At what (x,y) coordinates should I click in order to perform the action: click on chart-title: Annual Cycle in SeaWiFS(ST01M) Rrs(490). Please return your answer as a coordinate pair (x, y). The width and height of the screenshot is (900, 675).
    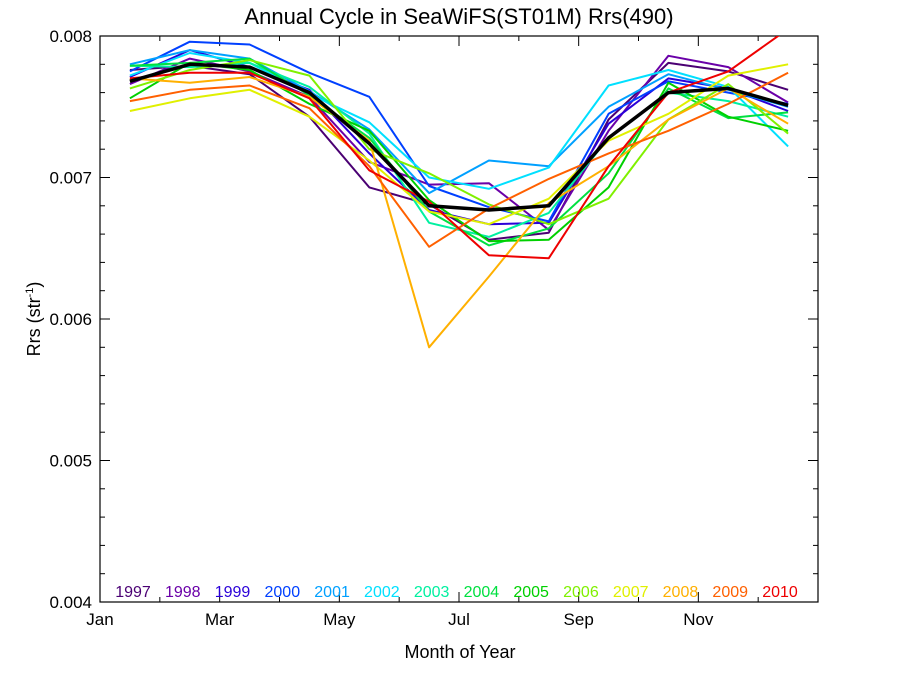
    Looking at the image, I should click on (458, 16).